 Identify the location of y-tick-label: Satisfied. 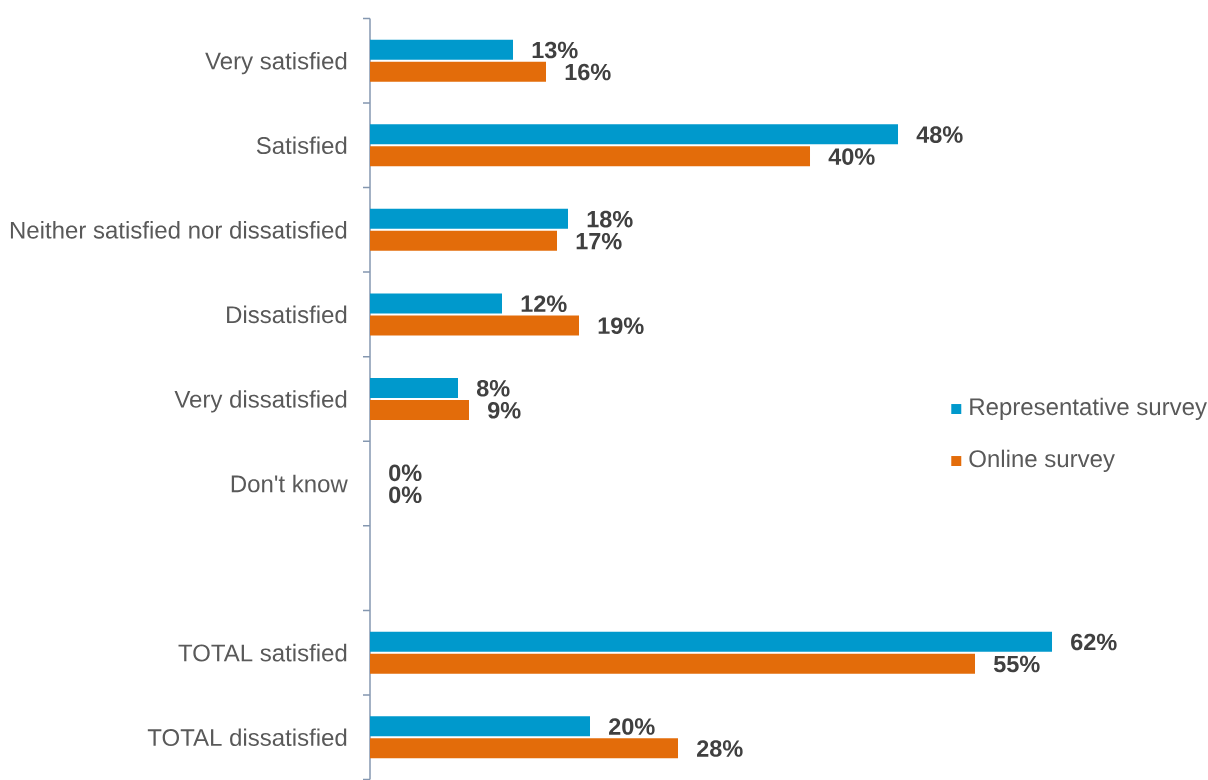
(301, 145).